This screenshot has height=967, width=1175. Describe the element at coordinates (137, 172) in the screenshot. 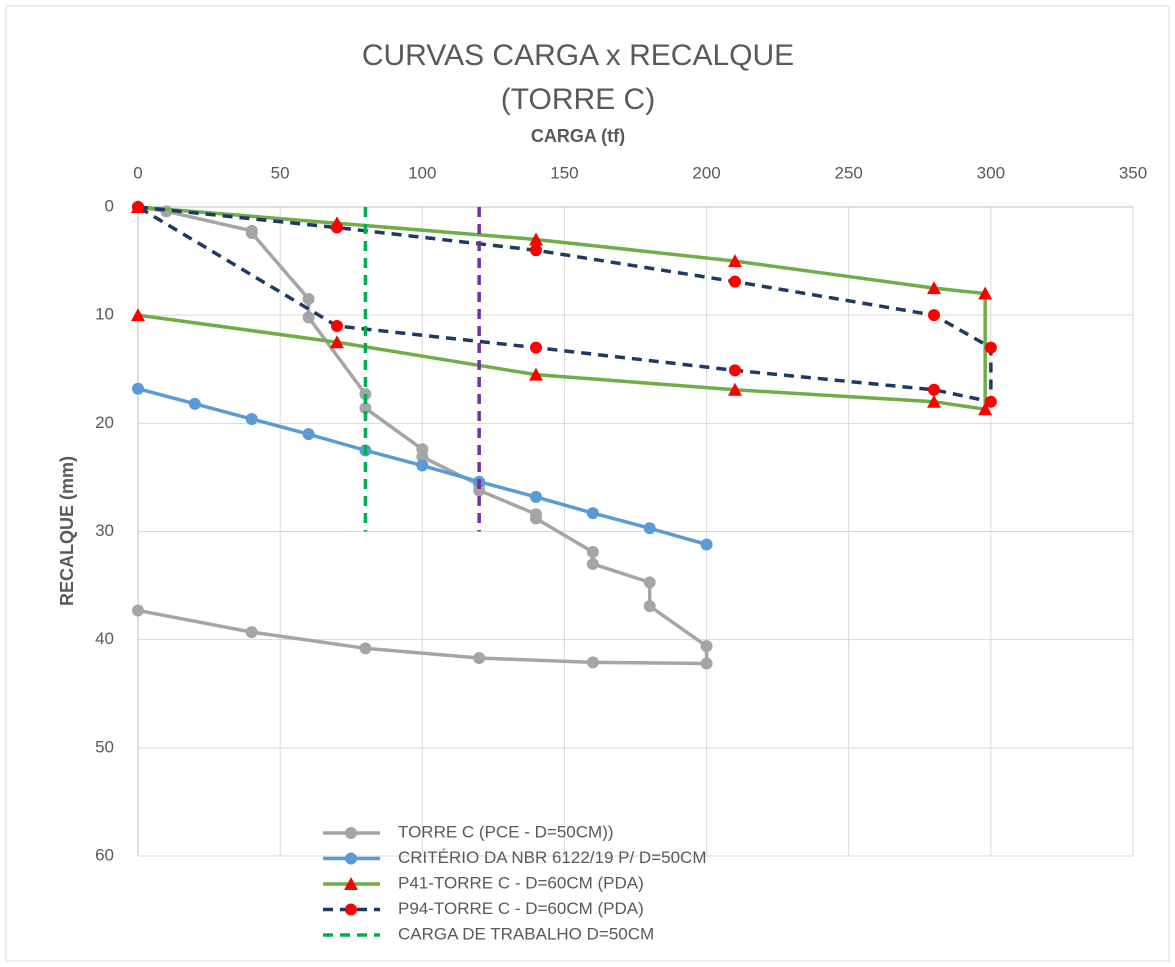

I see `x-tick-label: 0` at that location.